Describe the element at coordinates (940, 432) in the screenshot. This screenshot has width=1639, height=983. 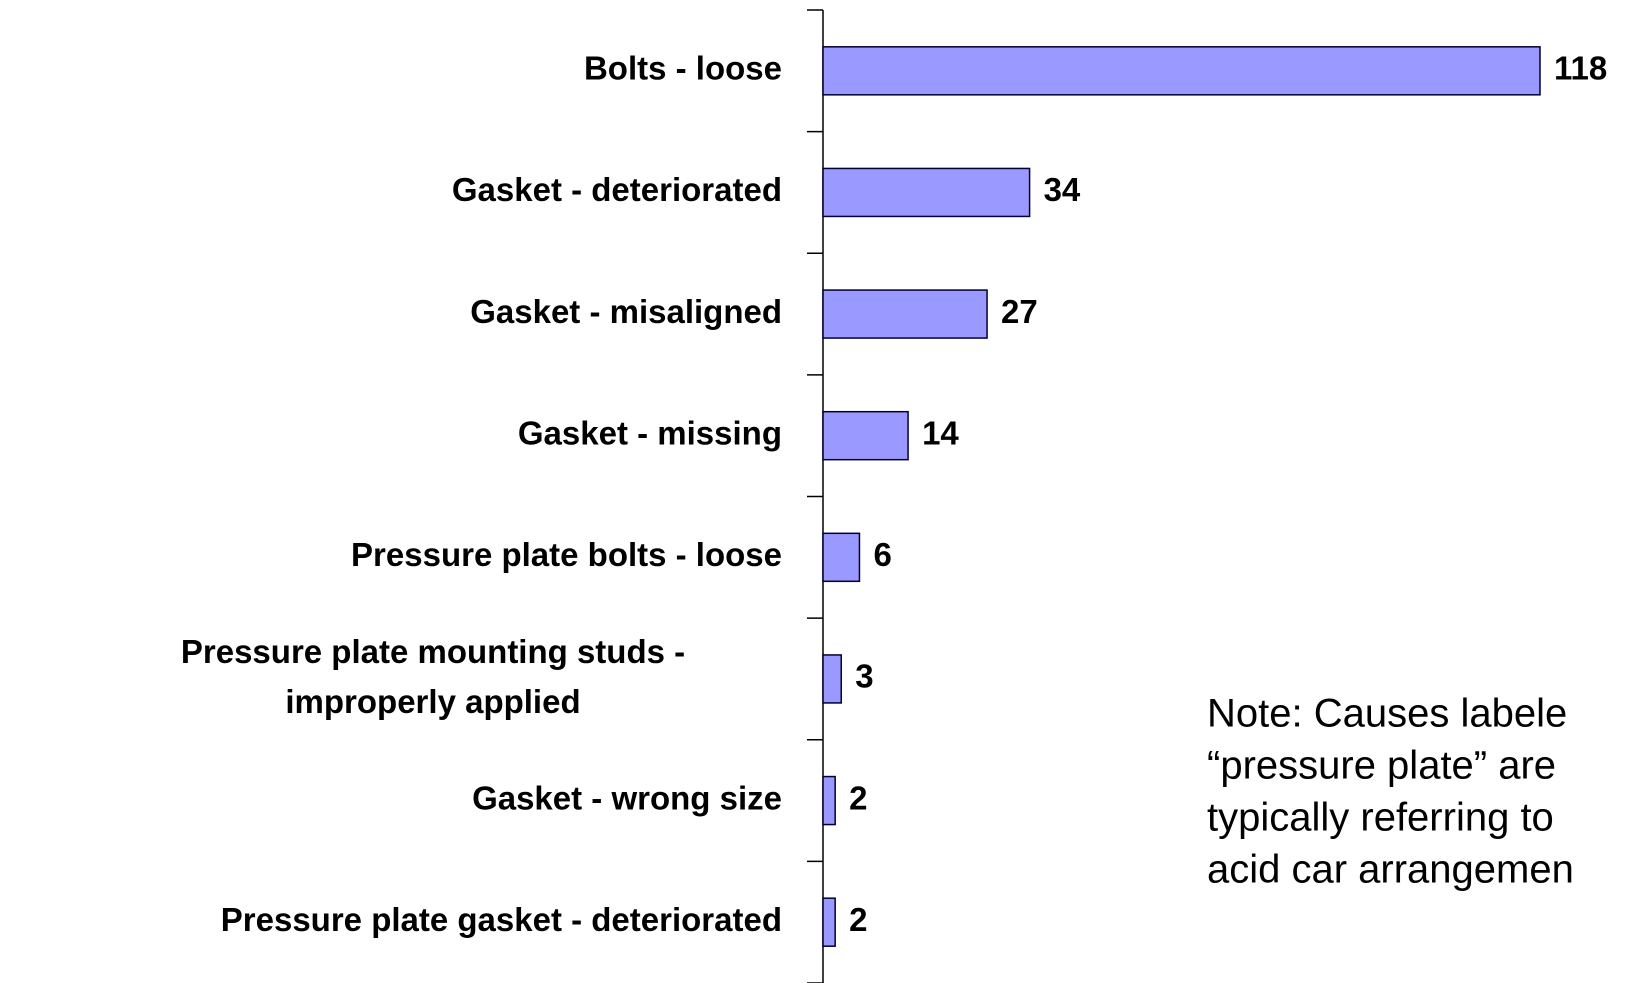
I see `value-label: 14` at that location.